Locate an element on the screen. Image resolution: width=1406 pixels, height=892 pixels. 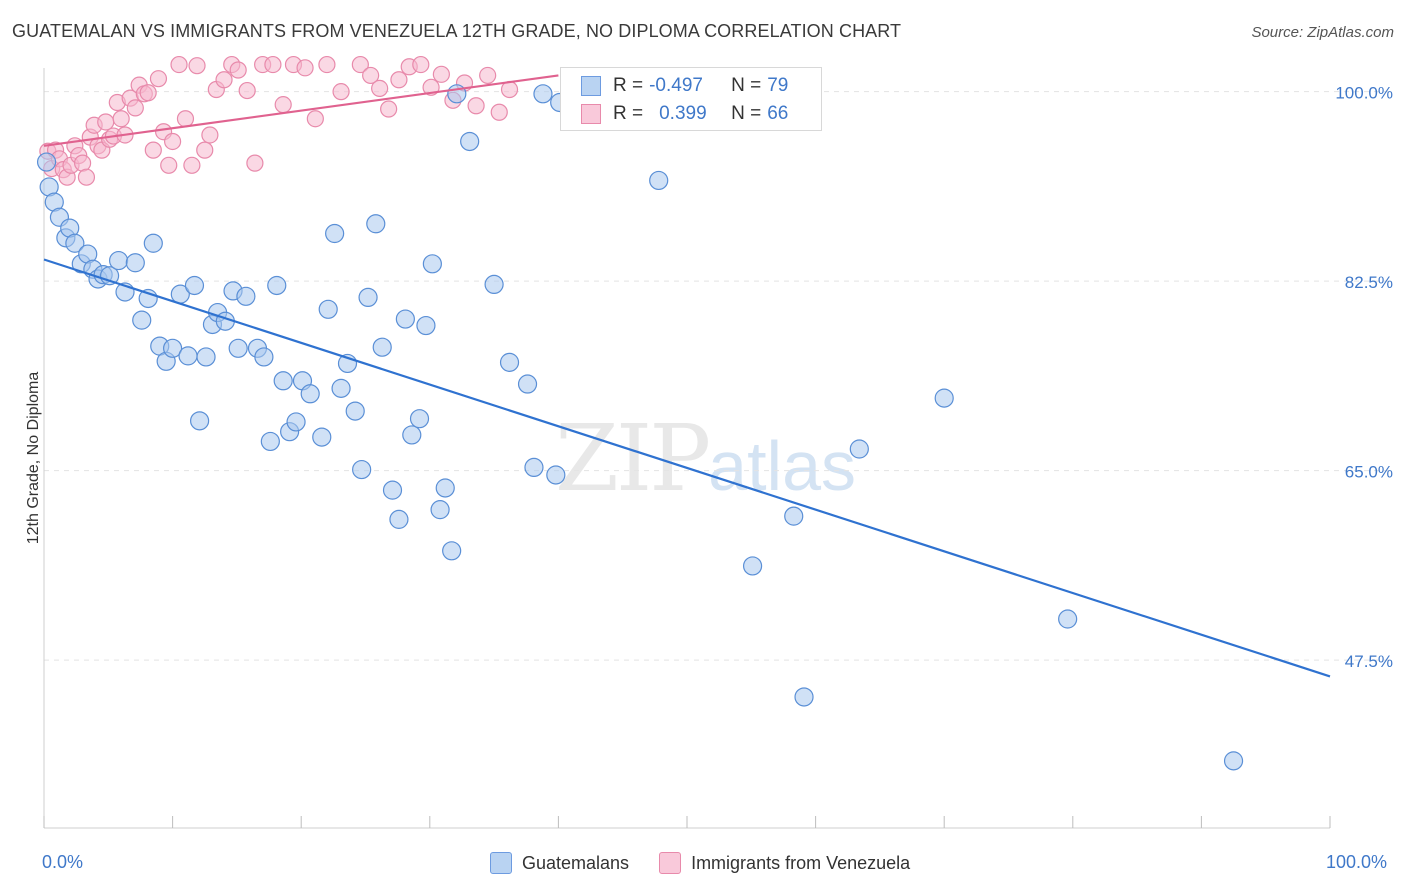
legend-swatch-blue is located at coordinates (501, 863).